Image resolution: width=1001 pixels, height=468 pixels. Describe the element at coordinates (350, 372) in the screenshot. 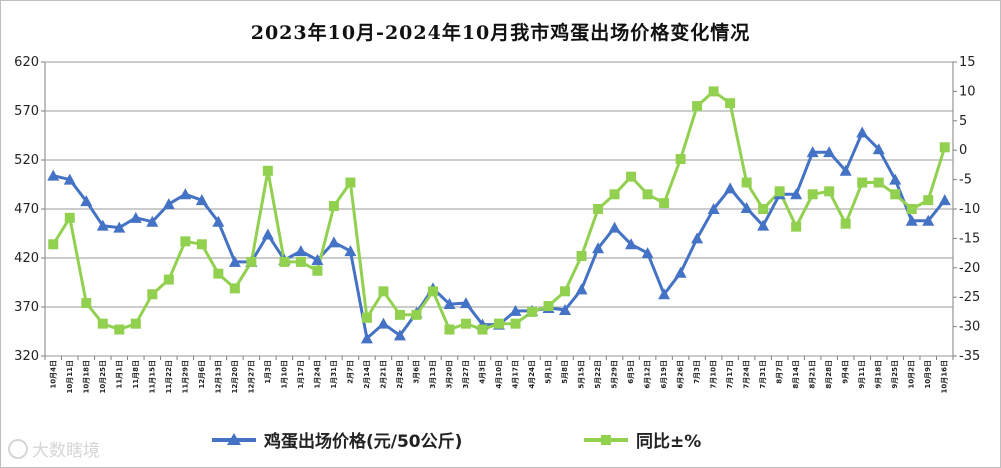

I see `x-tick-label: 2月7日` at that location.